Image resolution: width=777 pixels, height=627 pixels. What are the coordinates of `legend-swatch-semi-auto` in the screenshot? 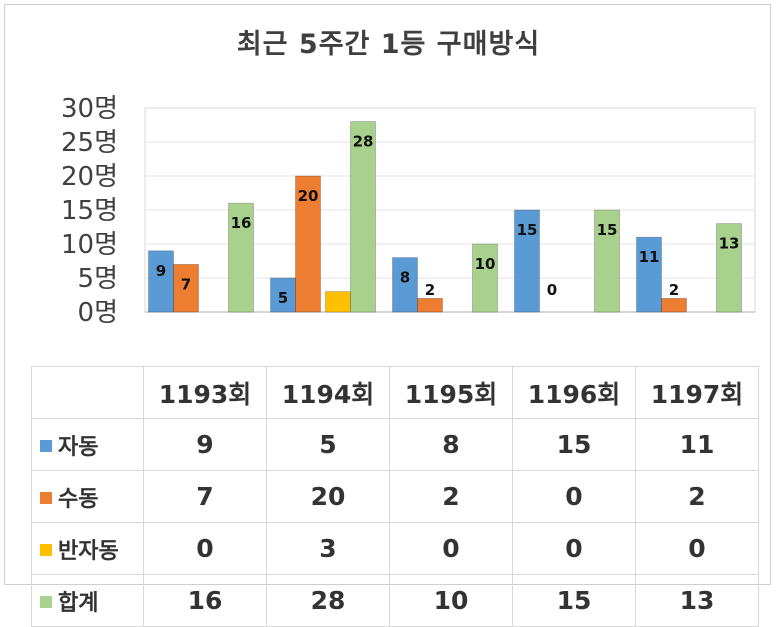 It's located at (46, 549).